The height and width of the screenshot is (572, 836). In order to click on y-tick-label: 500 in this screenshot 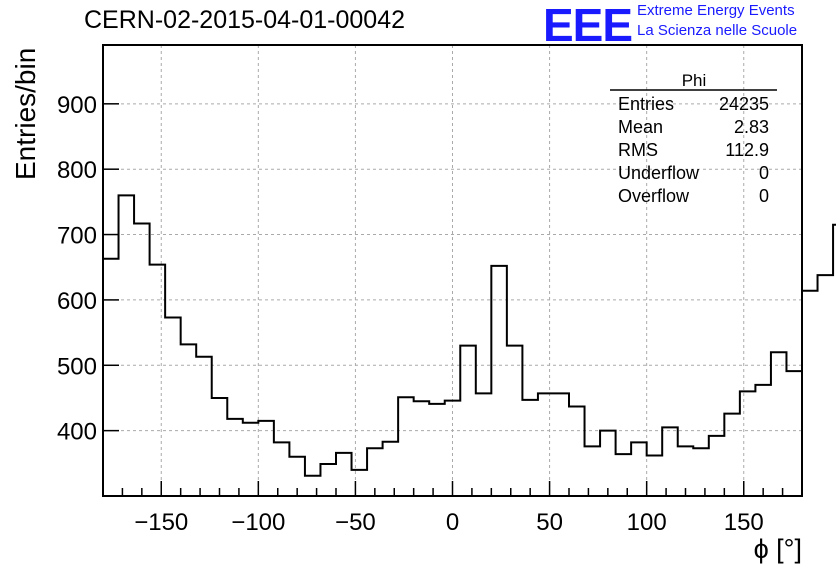, I will do `click(77, 366)`.